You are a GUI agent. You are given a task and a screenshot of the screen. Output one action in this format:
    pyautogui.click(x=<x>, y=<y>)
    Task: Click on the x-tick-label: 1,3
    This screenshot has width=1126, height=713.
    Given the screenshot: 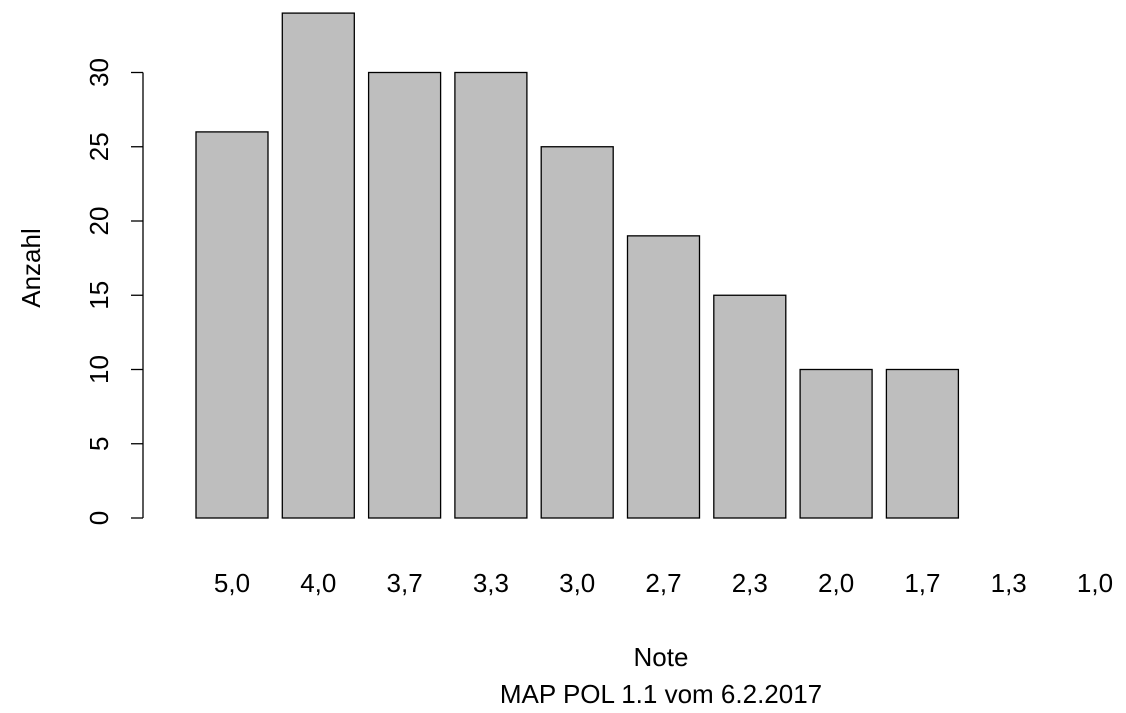 What is the action you would take?
    pyautogui.click(x=1009, y=583)
    